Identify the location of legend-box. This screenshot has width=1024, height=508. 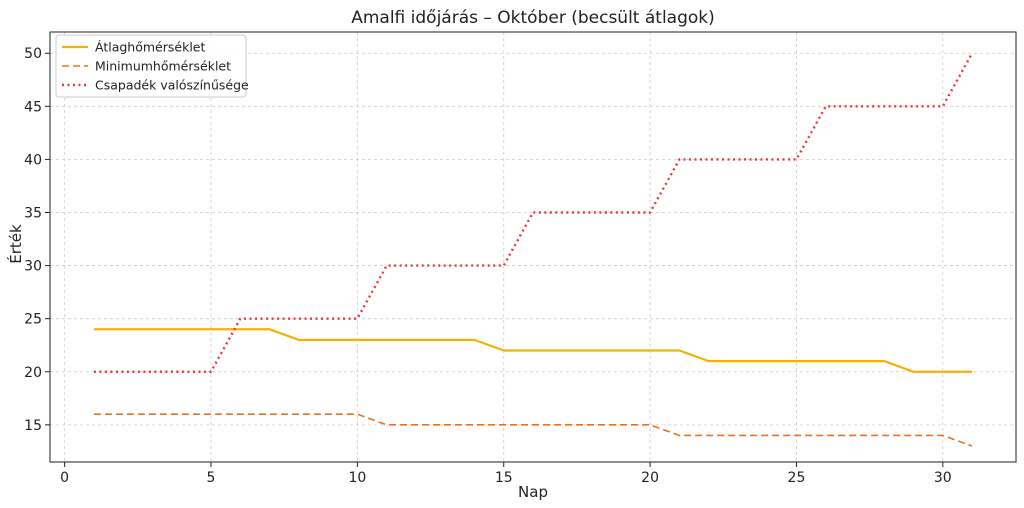
(151, 66).